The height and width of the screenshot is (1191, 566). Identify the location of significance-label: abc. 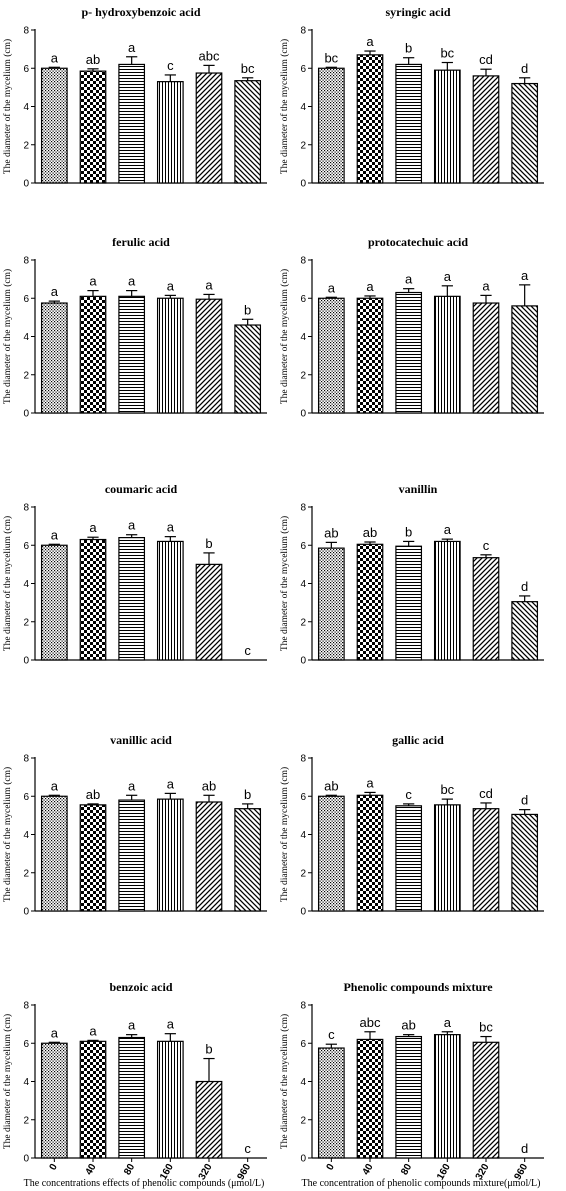
(209, 55).